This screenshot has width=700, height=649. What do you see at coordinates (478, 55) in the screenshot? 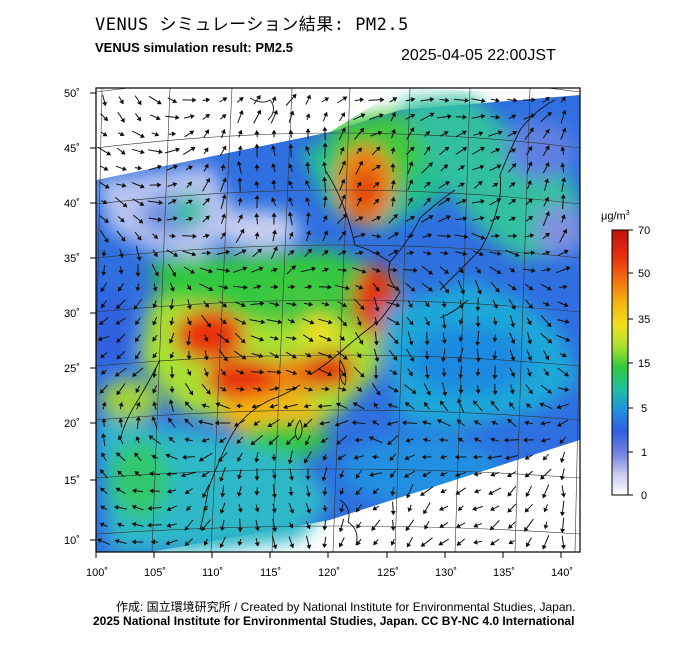
I see `timestamp: 2025-04-05 22:00JST` at bounding box center [478, 55].